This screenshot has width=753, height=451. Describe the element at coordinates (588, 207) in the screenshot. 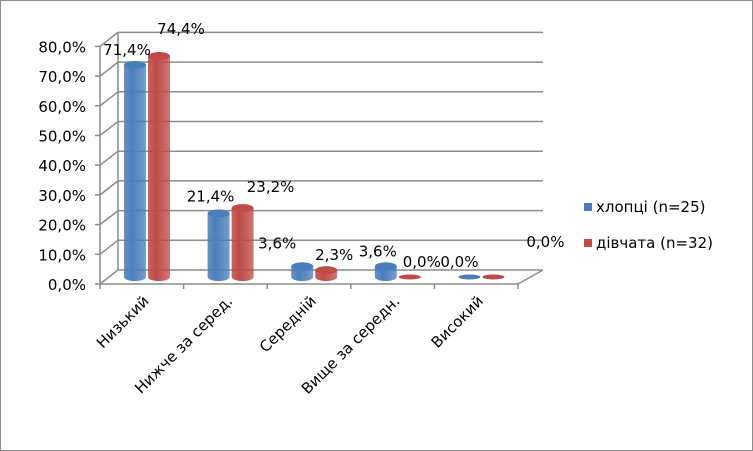

I see `legend-swatch-boys` at that location.